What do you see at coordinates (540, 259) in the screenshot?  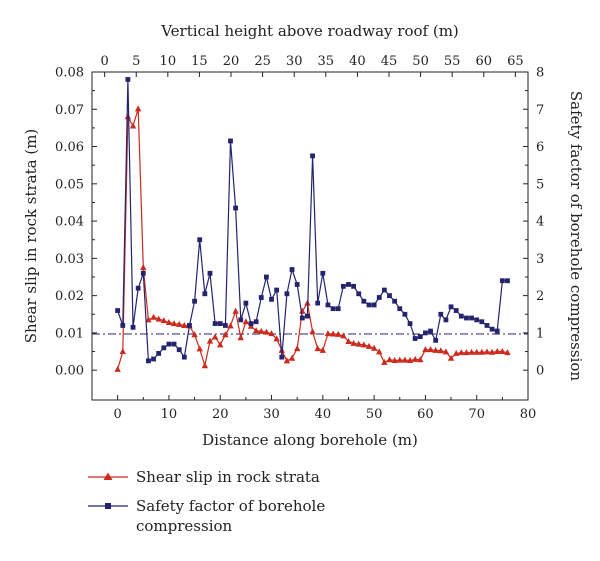 I see `y2-tick-label: 3` at bounding box center [540, 259].